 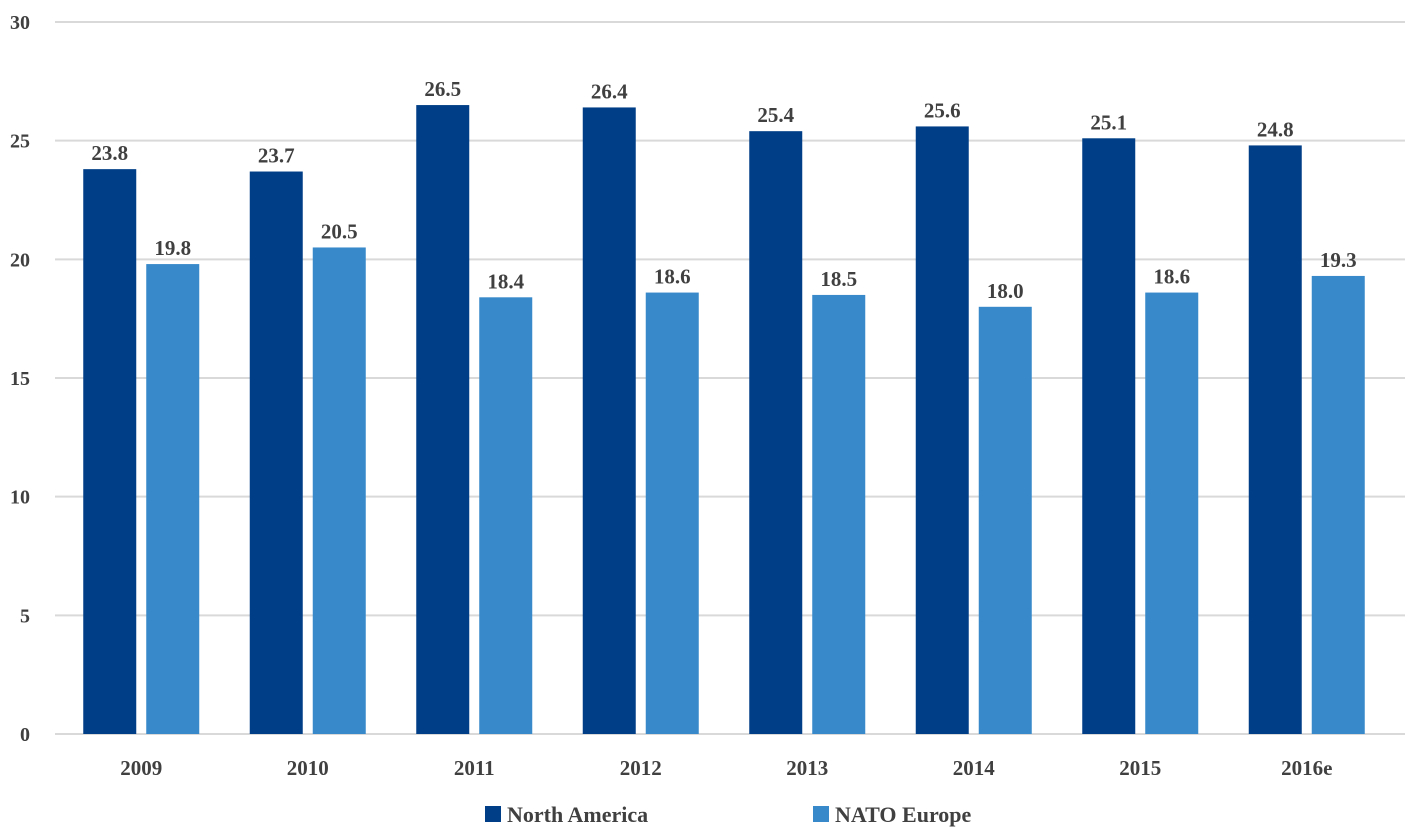 I want to click on bar-nato-europe-2009, so click(x=173, y=499).